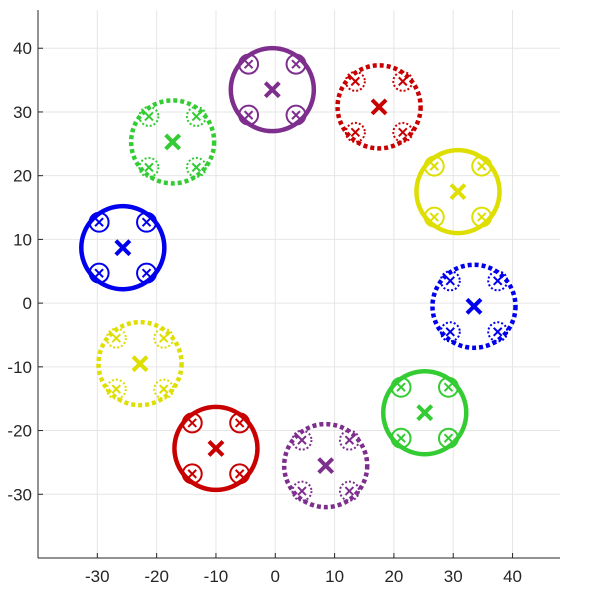  What do you see at coordinates (19, 271) in the screenshot?
I see `y-tick-labels: -30 -20 -10 0 10 20 30 40` at bounding box center [19, 271].